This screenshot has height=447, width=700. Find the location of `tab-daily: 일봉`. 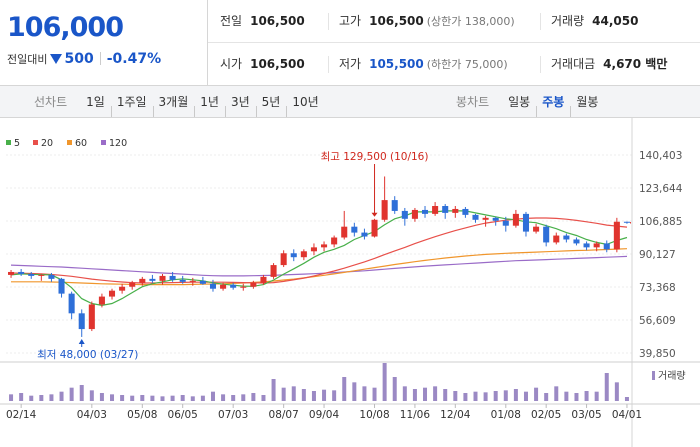

tab-daily: 일봉 is located at coordinates (519, 102).